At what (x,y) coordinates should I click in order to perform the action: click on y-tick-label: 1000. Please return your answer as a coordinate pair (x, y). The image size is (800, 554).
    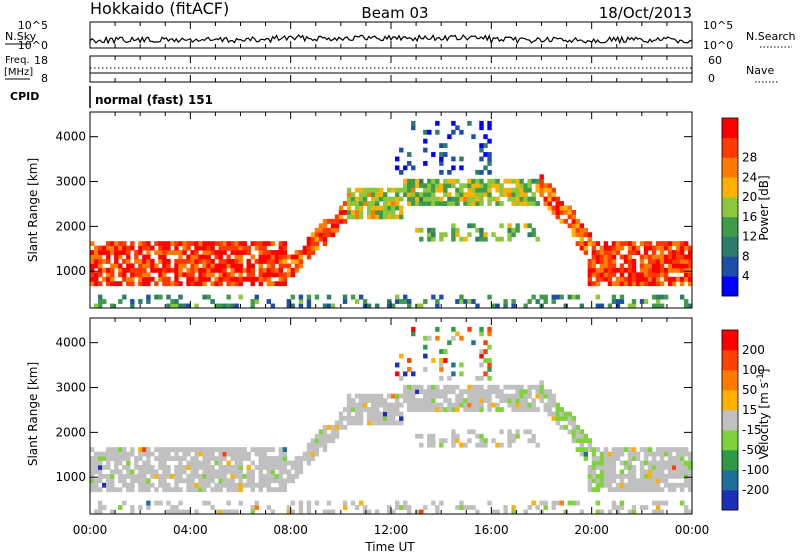
    Looking at the image, I should click on (70, 477).